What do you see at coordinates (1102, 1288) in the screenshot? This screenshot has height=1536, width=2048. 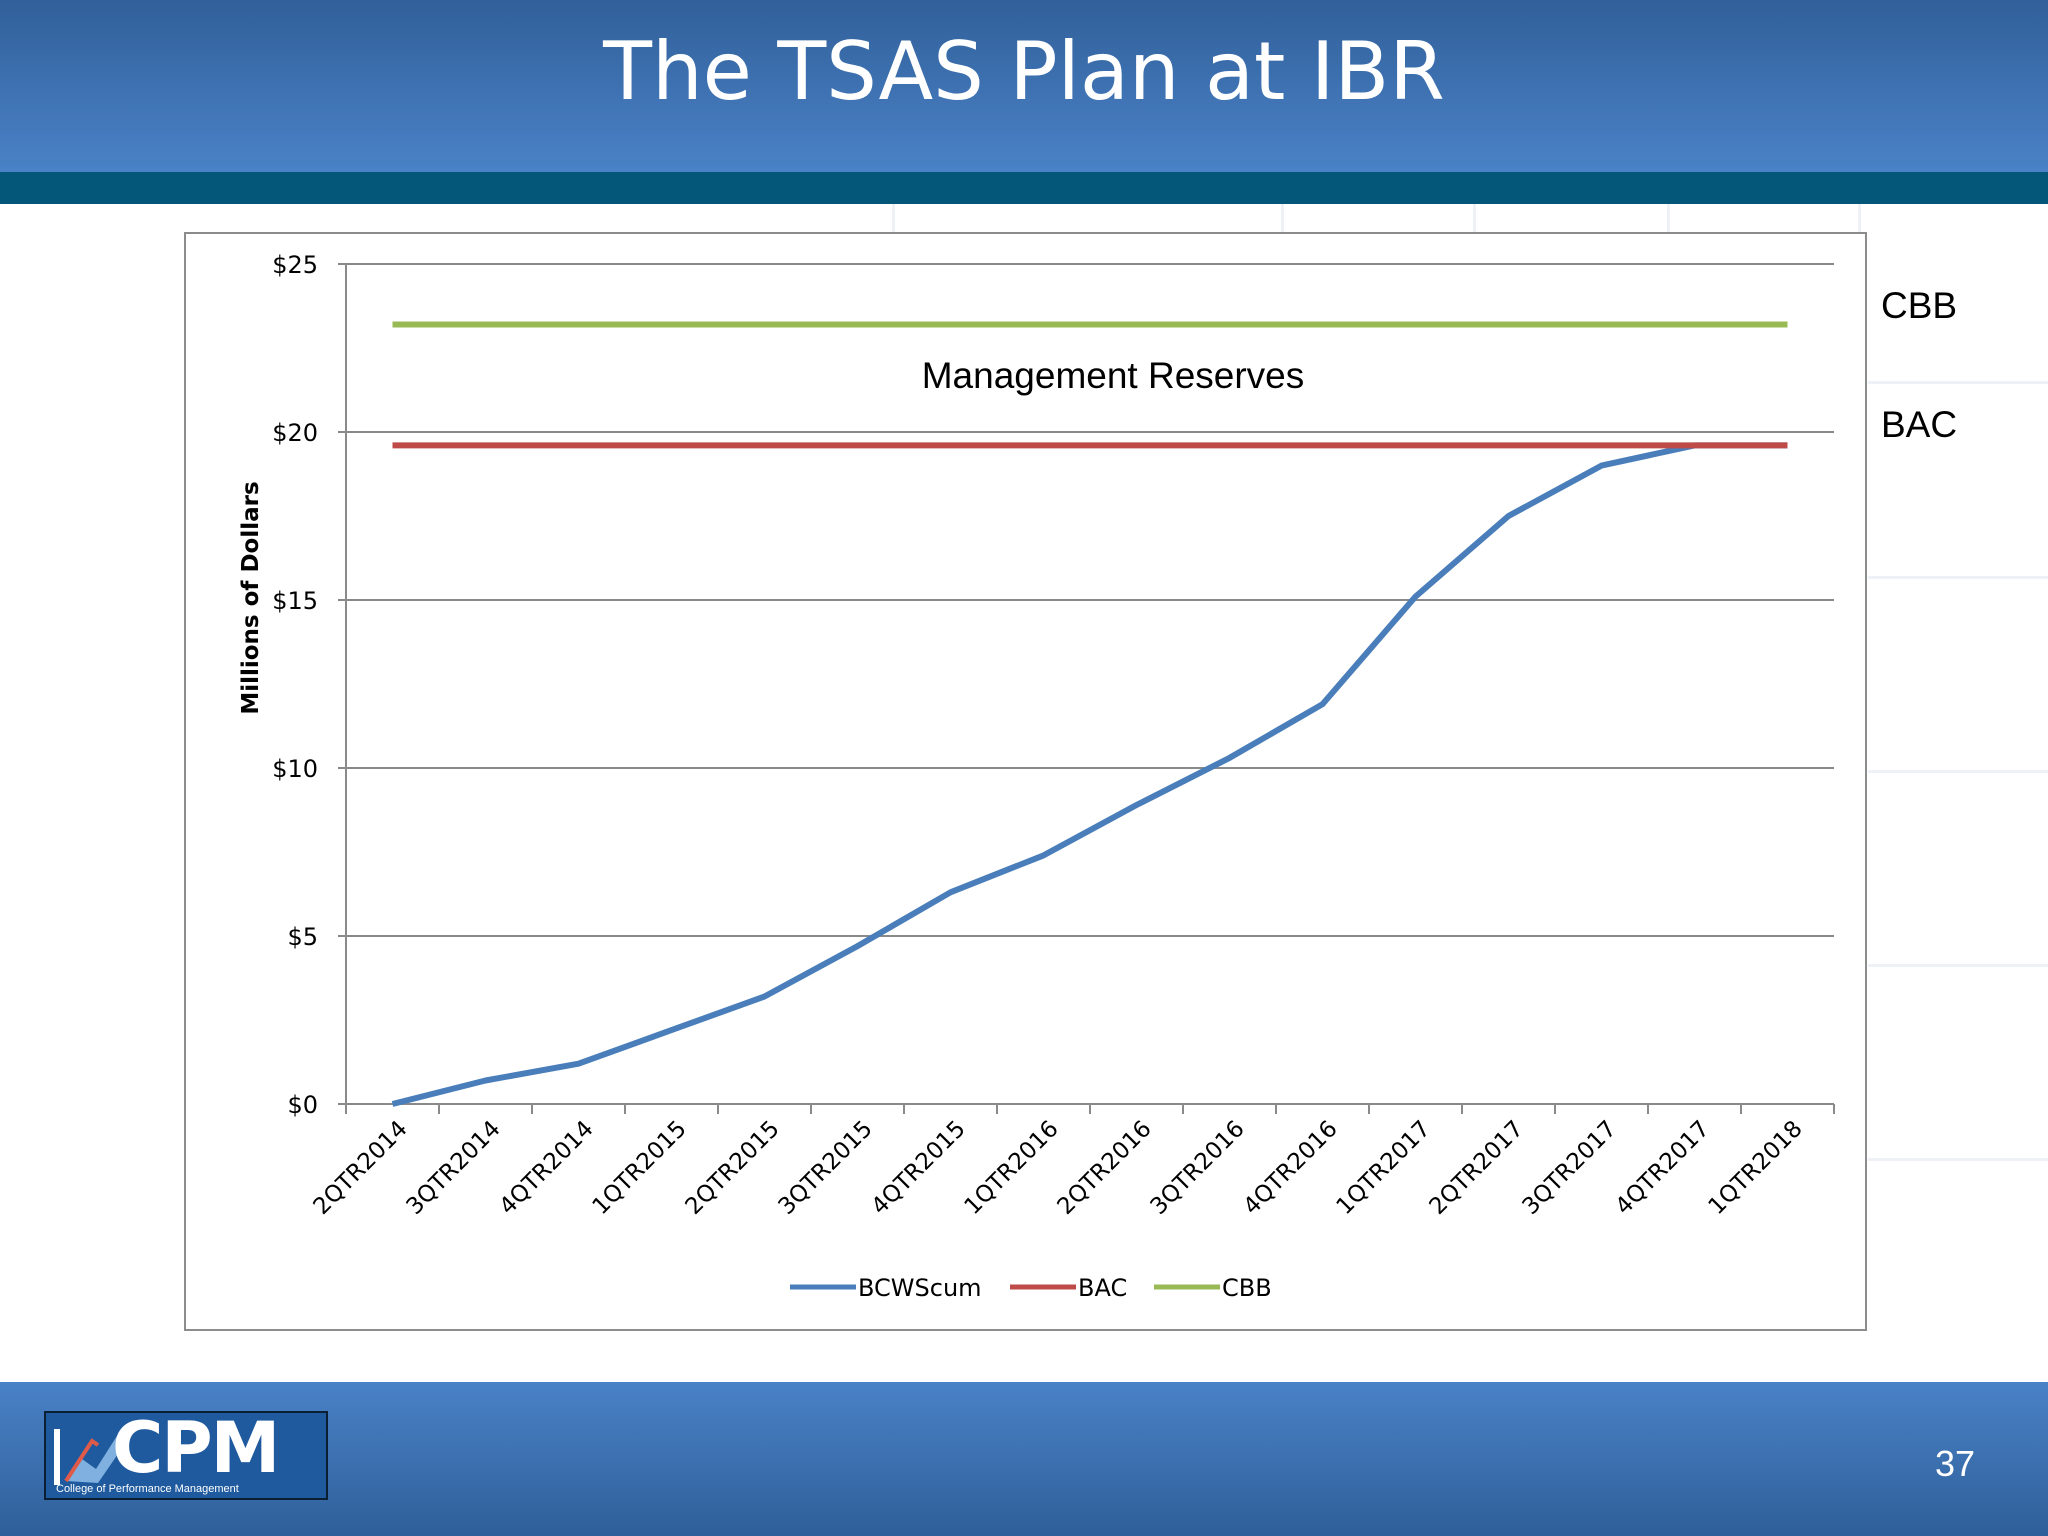 I see `legend-label-bac: BAC` at bounding box center [1102, 1288].